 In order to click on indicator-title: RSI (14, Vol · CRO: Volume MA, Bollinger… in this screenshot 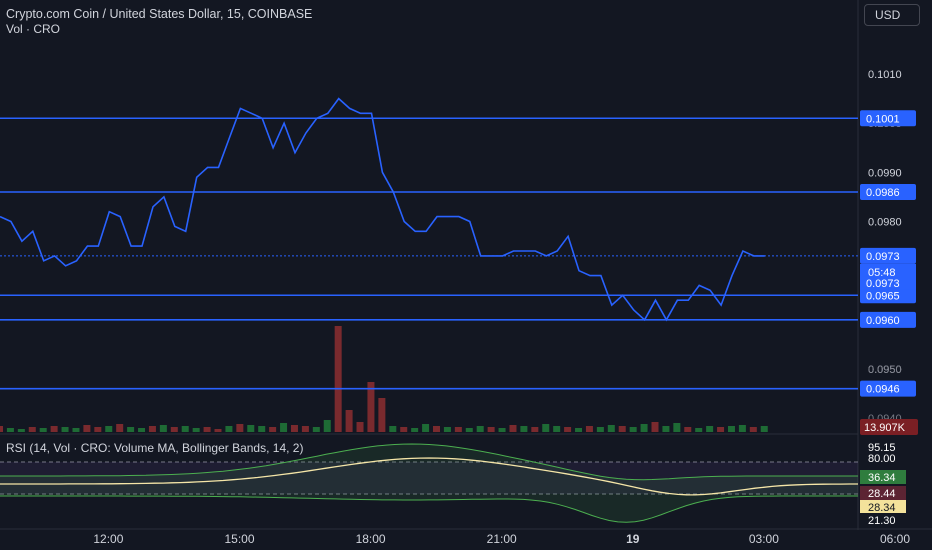, I will do `click(155, 448)`.